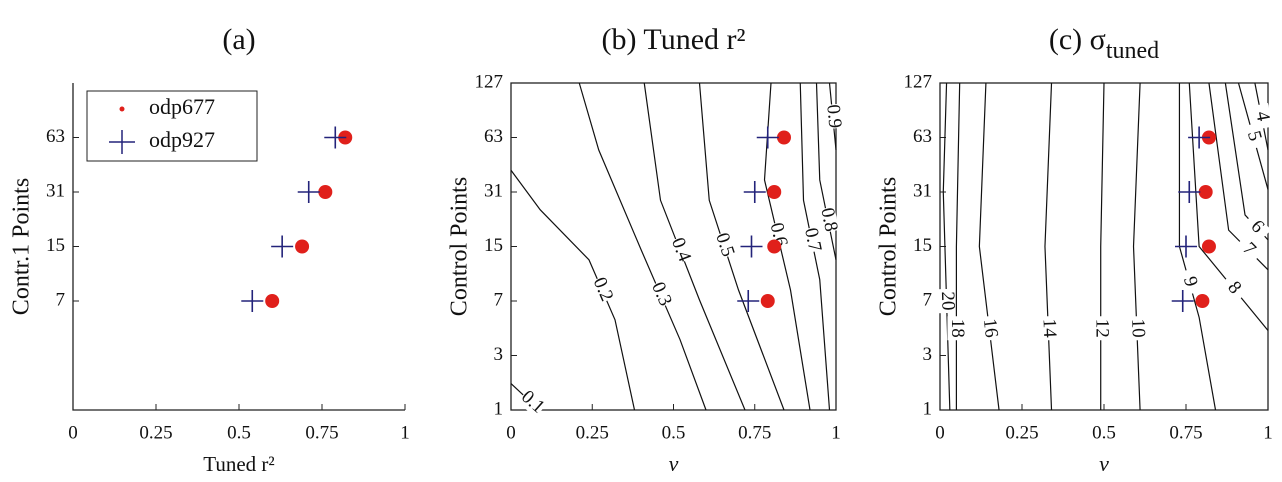 The image size is (1282, 482). I want to click on contour-label: 10, so click(1138, 328).